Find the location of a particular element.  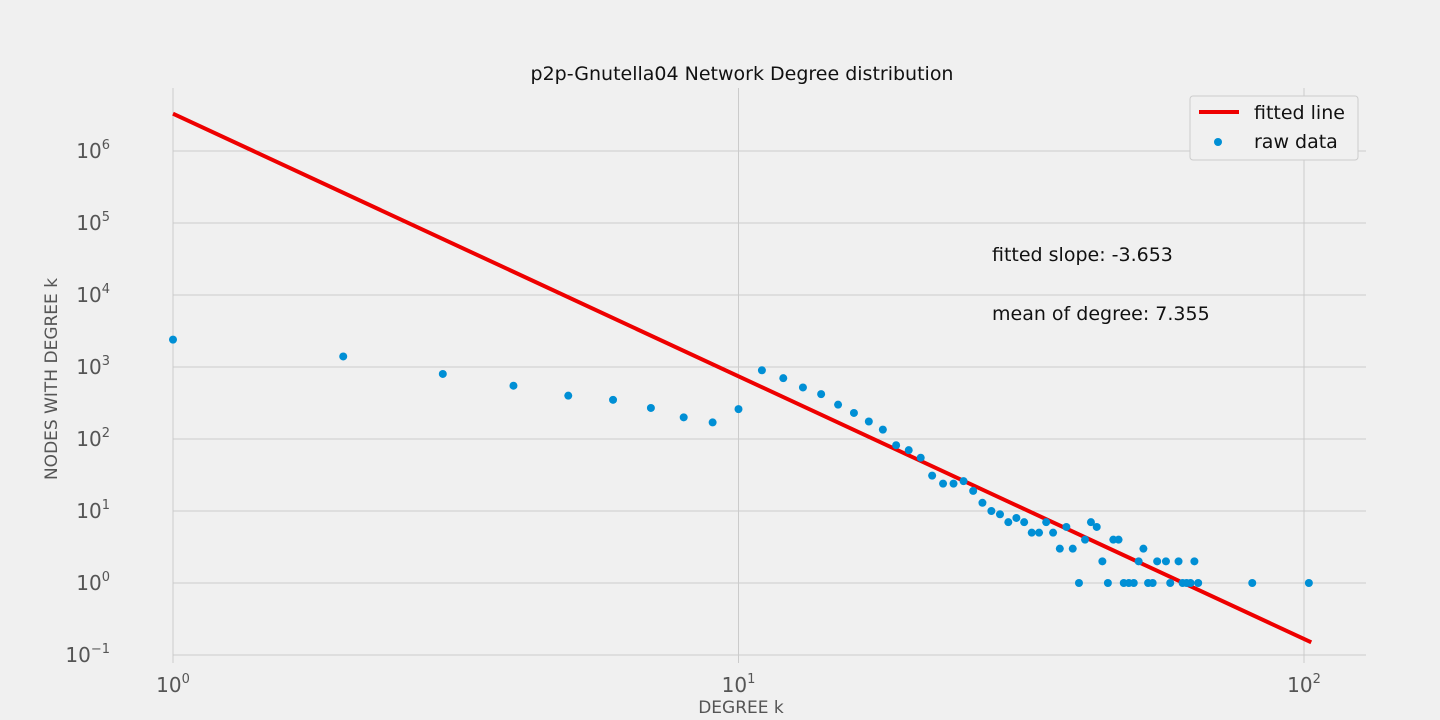

legend-fitted-line-label: fitted line is located at coordinates (1299, 113).